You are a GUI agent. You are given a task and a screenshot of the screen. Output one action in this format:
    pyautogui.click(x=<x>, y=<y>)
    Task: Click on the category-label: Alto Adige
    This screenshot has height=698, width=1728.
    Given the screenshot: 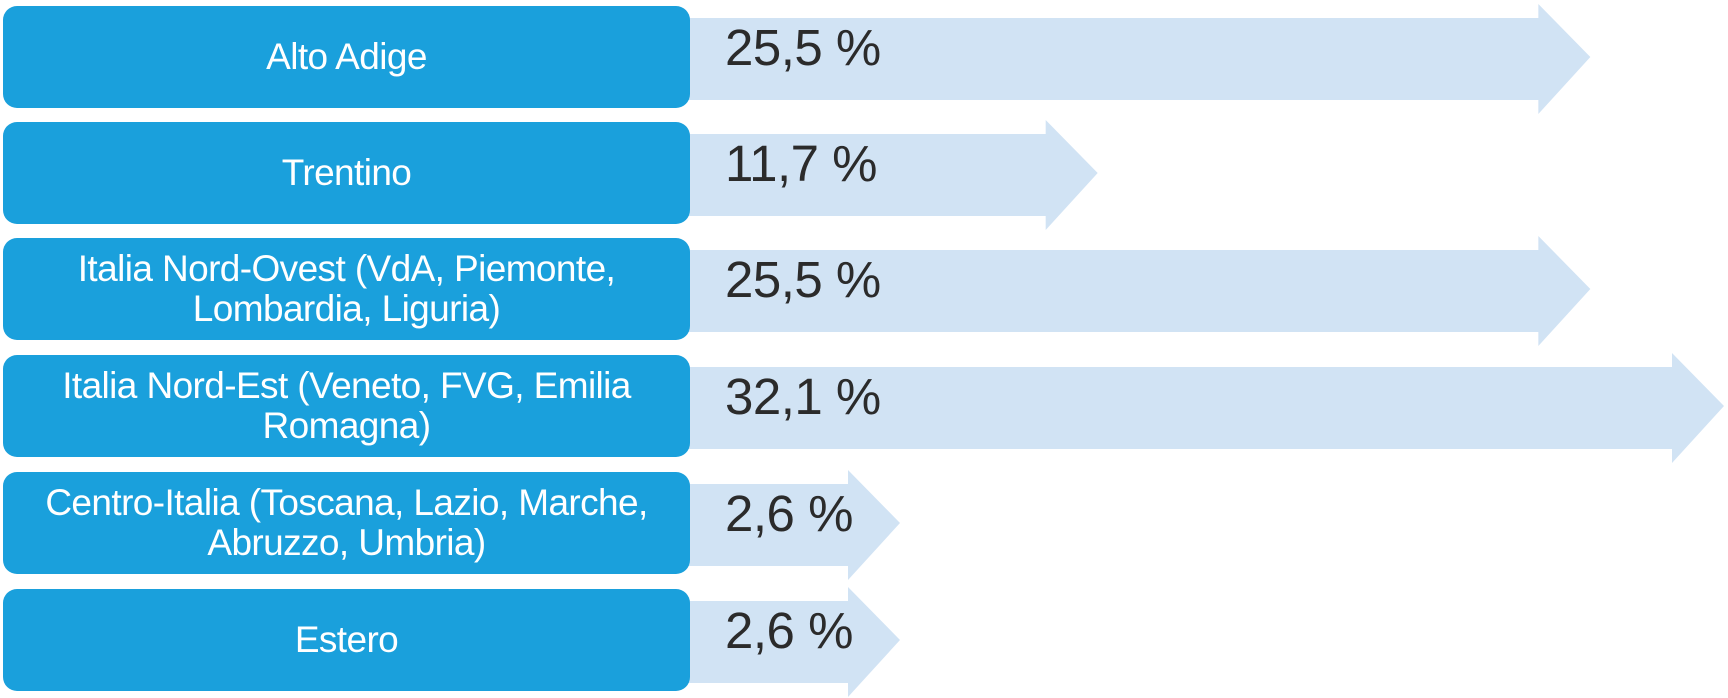 What is the action you would take?
    pyautogui.click(x=346, y=56)
    